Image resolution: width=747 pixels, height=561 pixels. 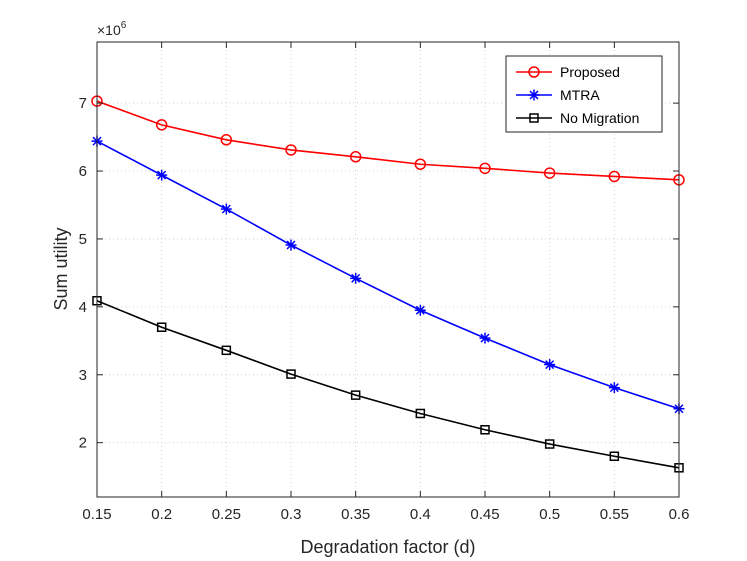 I want to click on series-line-proposed, so click(x=388, y=140).